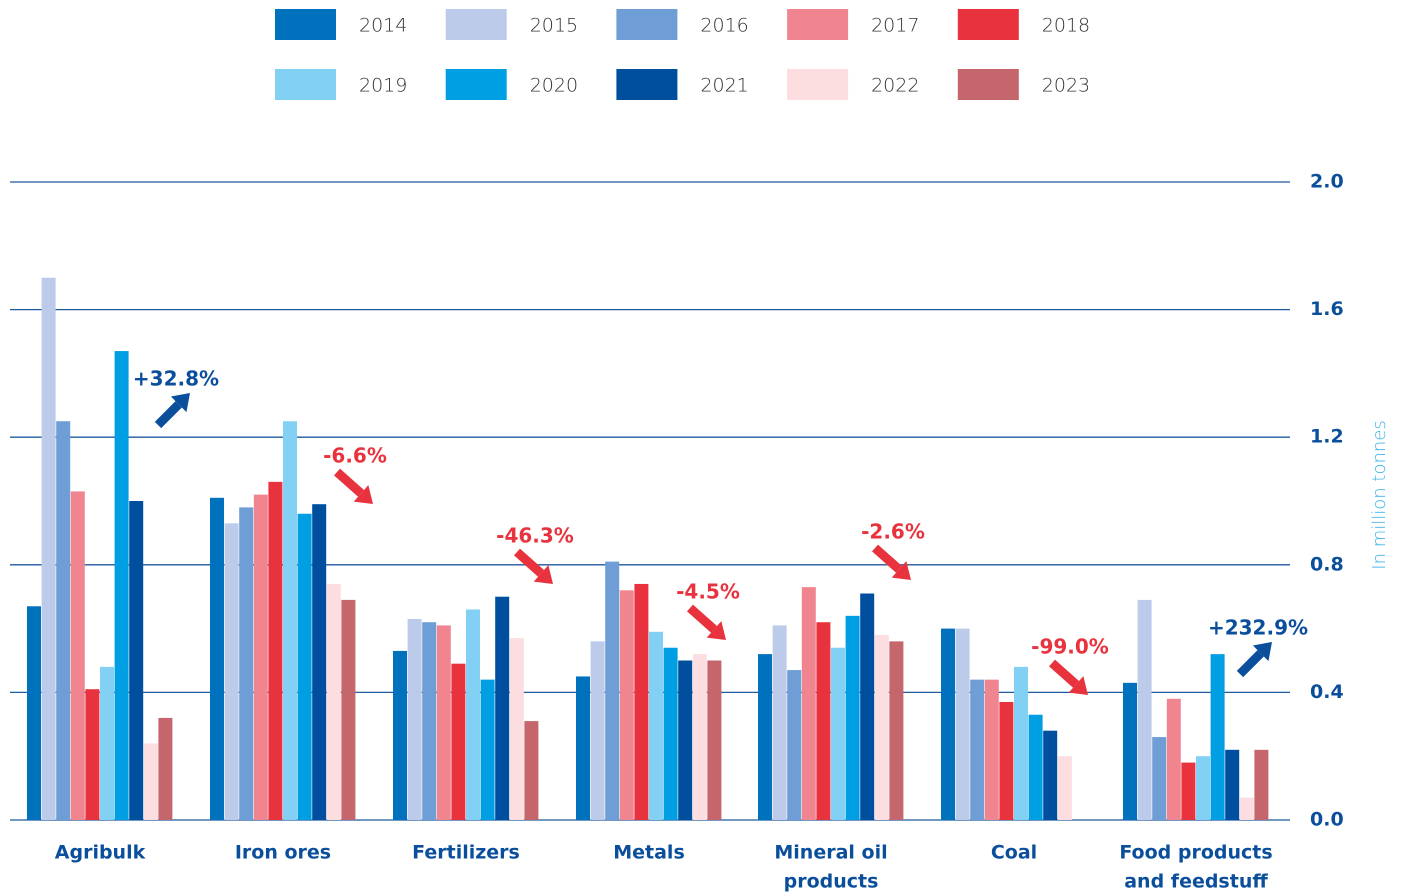  Describe the element at coordinates (1258, 628) in the screenshot. I see `annotation: +232.9%` at that location.